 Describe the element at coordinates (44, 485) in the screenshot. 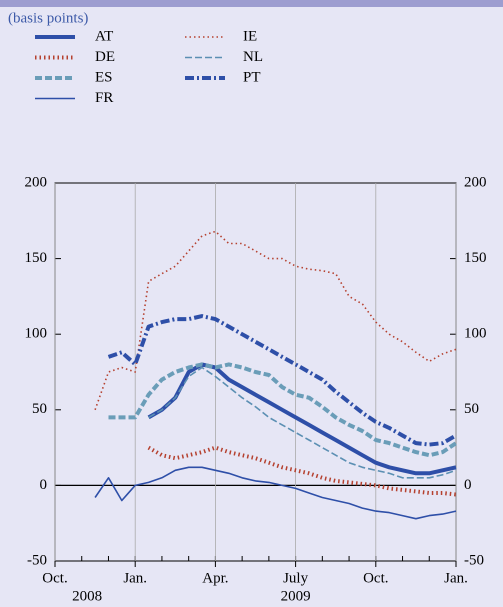

I see `y-tick-label: 0` at that location.